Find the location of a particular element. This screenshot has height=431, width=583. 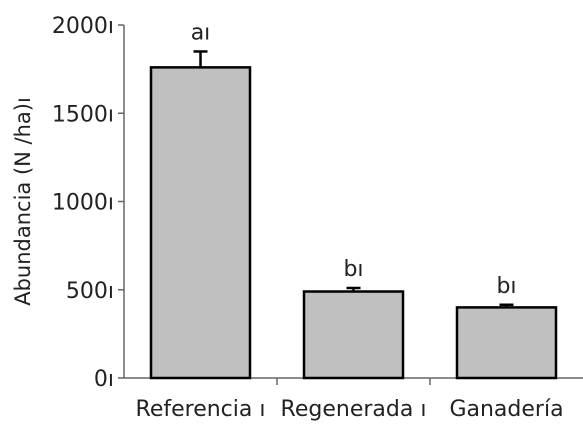

x-category-label: Ganadería is located at coordinates (506, 409).